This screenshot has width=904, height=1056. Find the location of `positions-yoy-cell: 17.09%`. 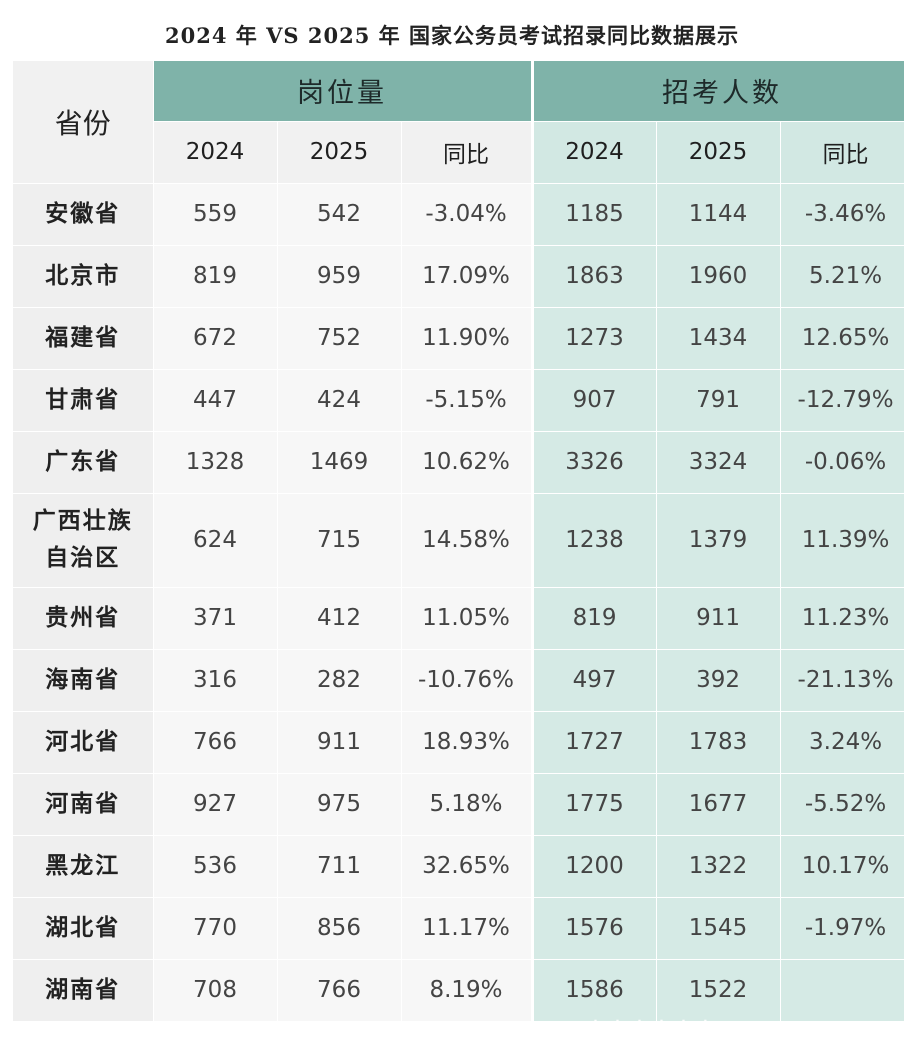

positions-yoy-cell: 17.09% is located at coordinates (467, 276).